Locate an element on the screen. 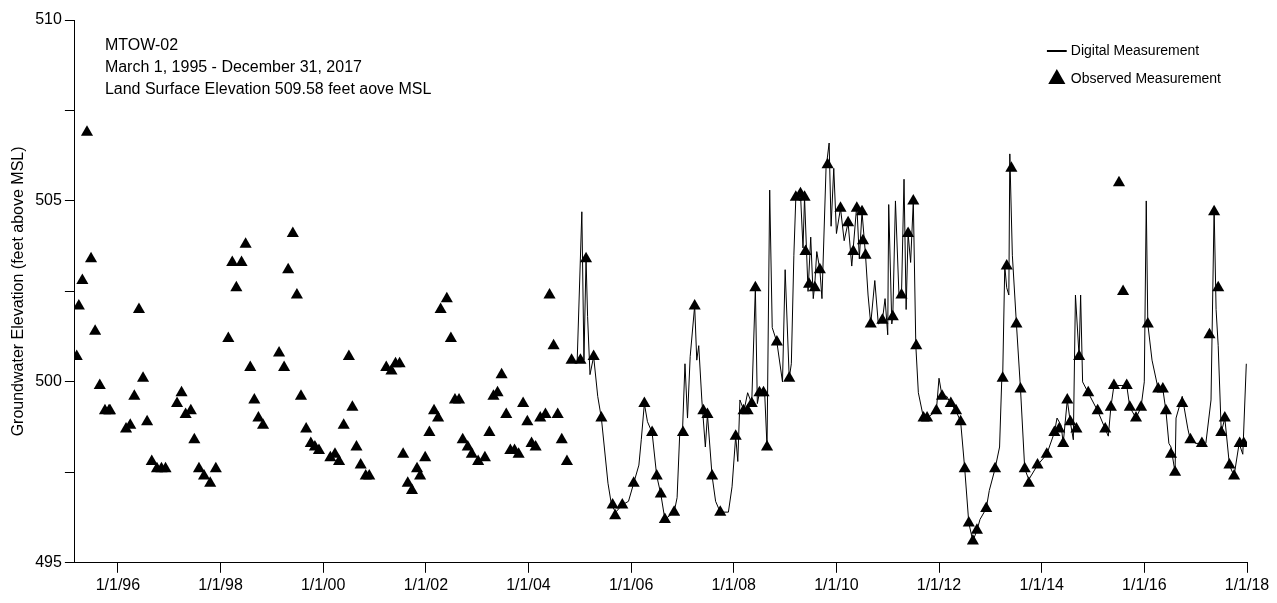 The width and height of the screenshot is (1277, 603). text: MTOW-02 is located at coordinates (141, 45).